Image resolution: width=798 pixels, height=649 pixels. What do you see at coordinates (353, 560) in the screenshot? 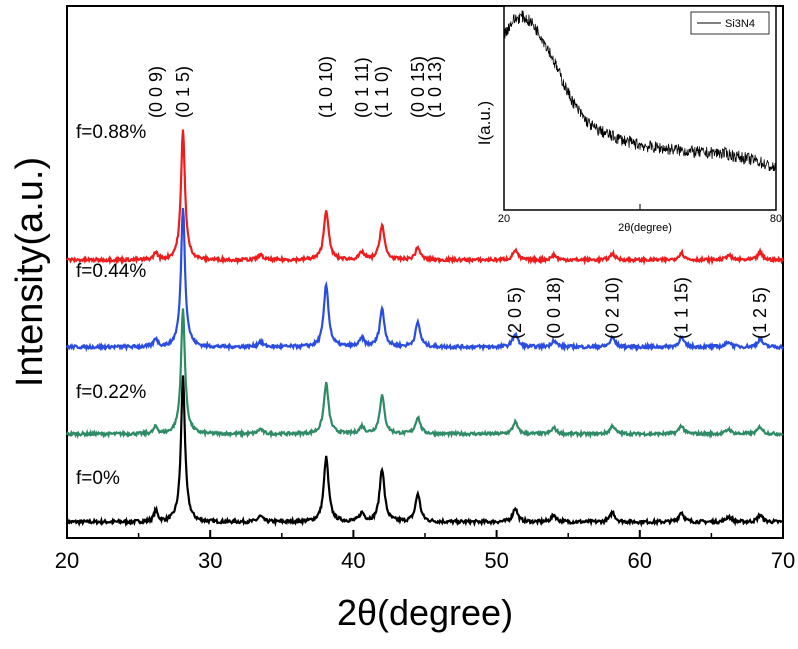
I see `x-tick-label: 40` at bounding box center [353, 560].